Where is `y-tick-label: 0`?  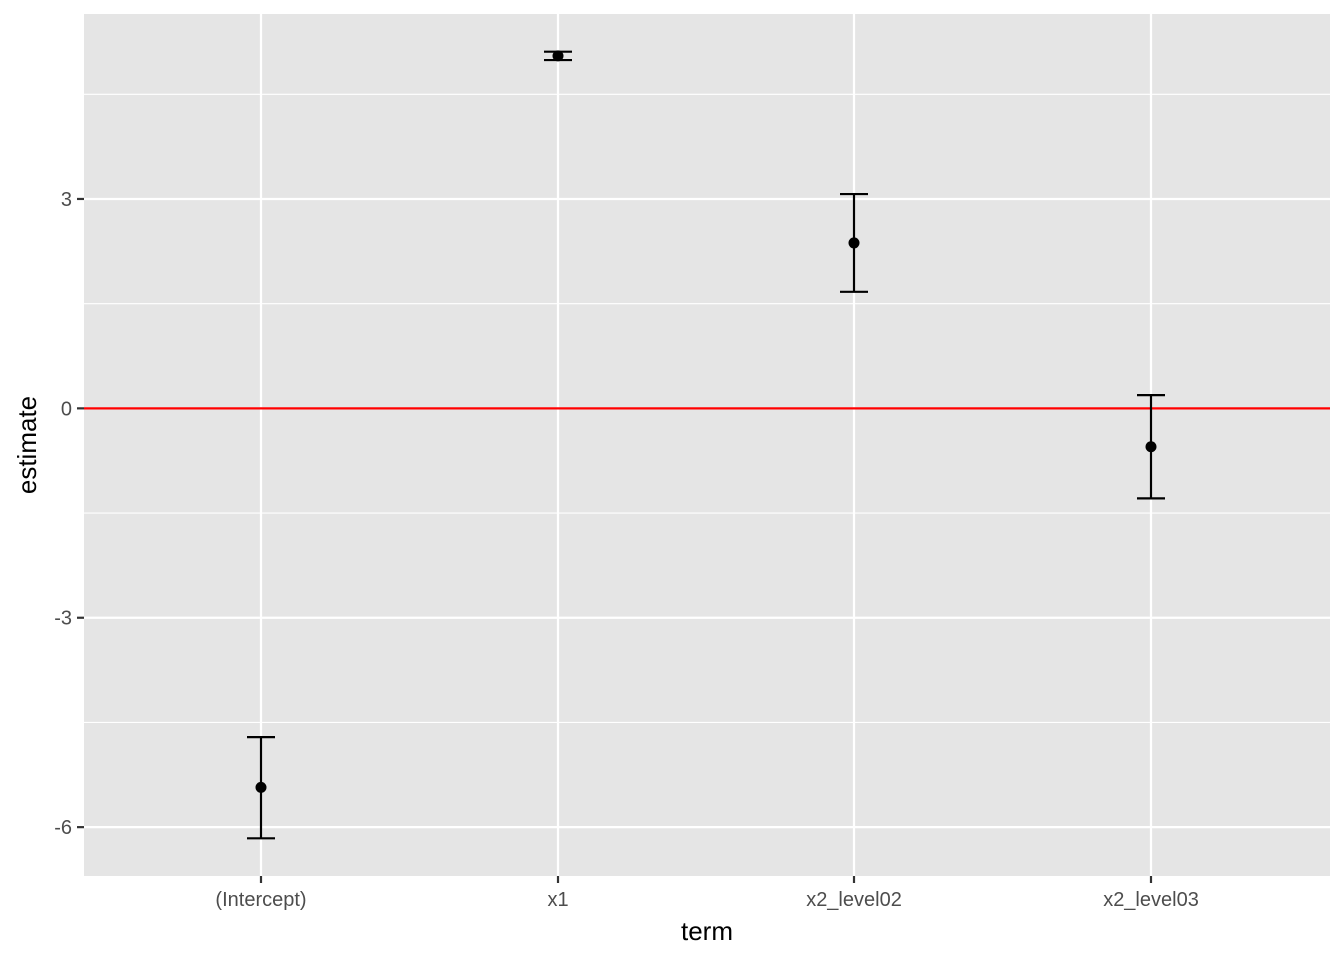 y-tick-label: 0 is located at coordinates (66, 409).